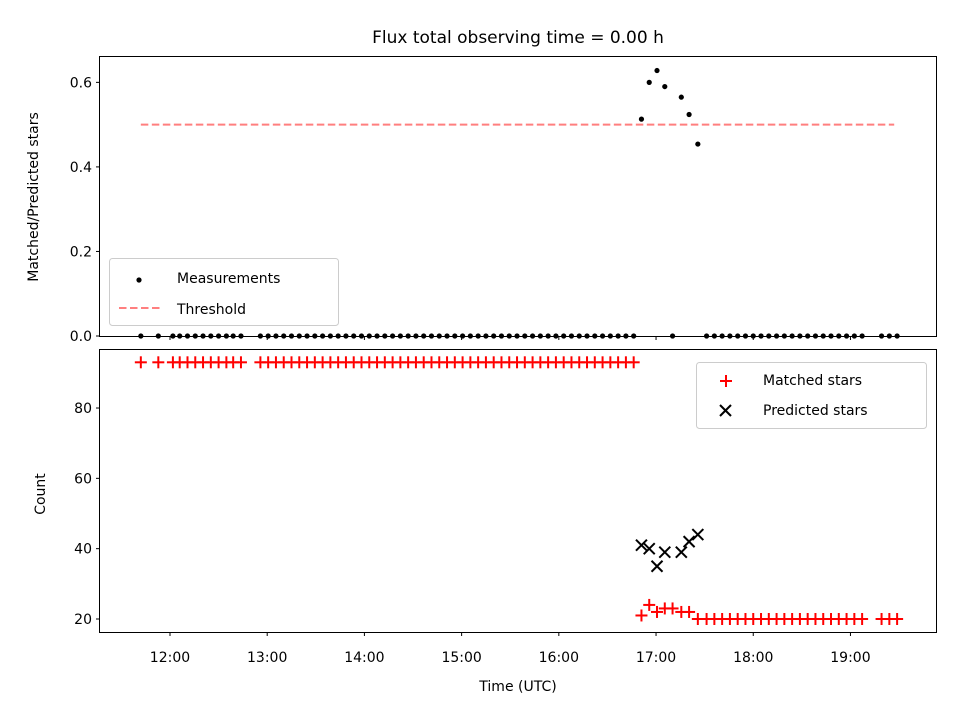  What do you see at coordinates (85, 210) in the screenshot?
I see `top-y-axis: 0.0 0.2 0.4 0.6` at bounding box center [85, 210].